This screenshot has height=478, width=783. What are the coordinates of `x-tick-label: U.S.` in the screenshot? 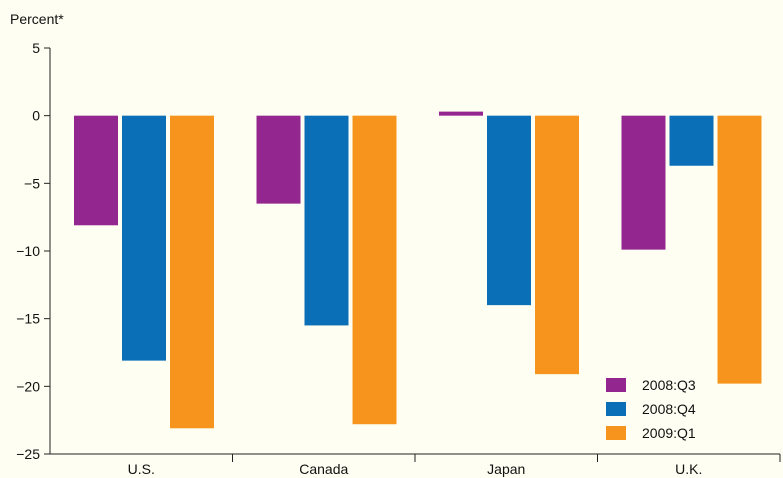 It's located at (141, 469).